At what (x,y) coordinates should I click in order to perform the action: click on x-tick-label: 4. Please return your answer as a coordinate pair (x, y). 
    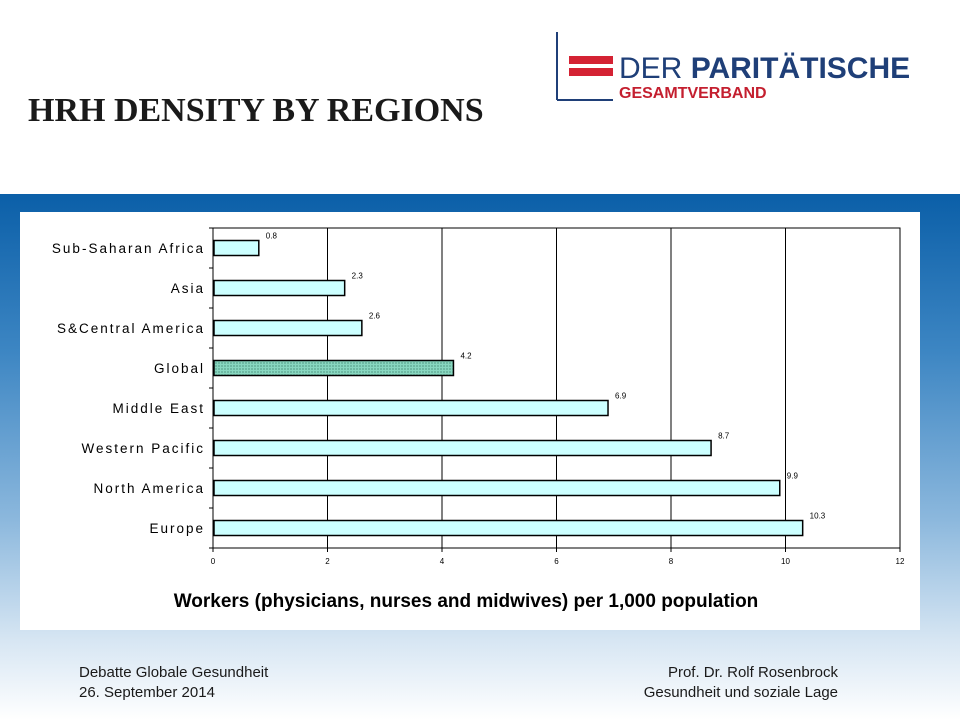
    Looking at the image, I should click on (442, 561).